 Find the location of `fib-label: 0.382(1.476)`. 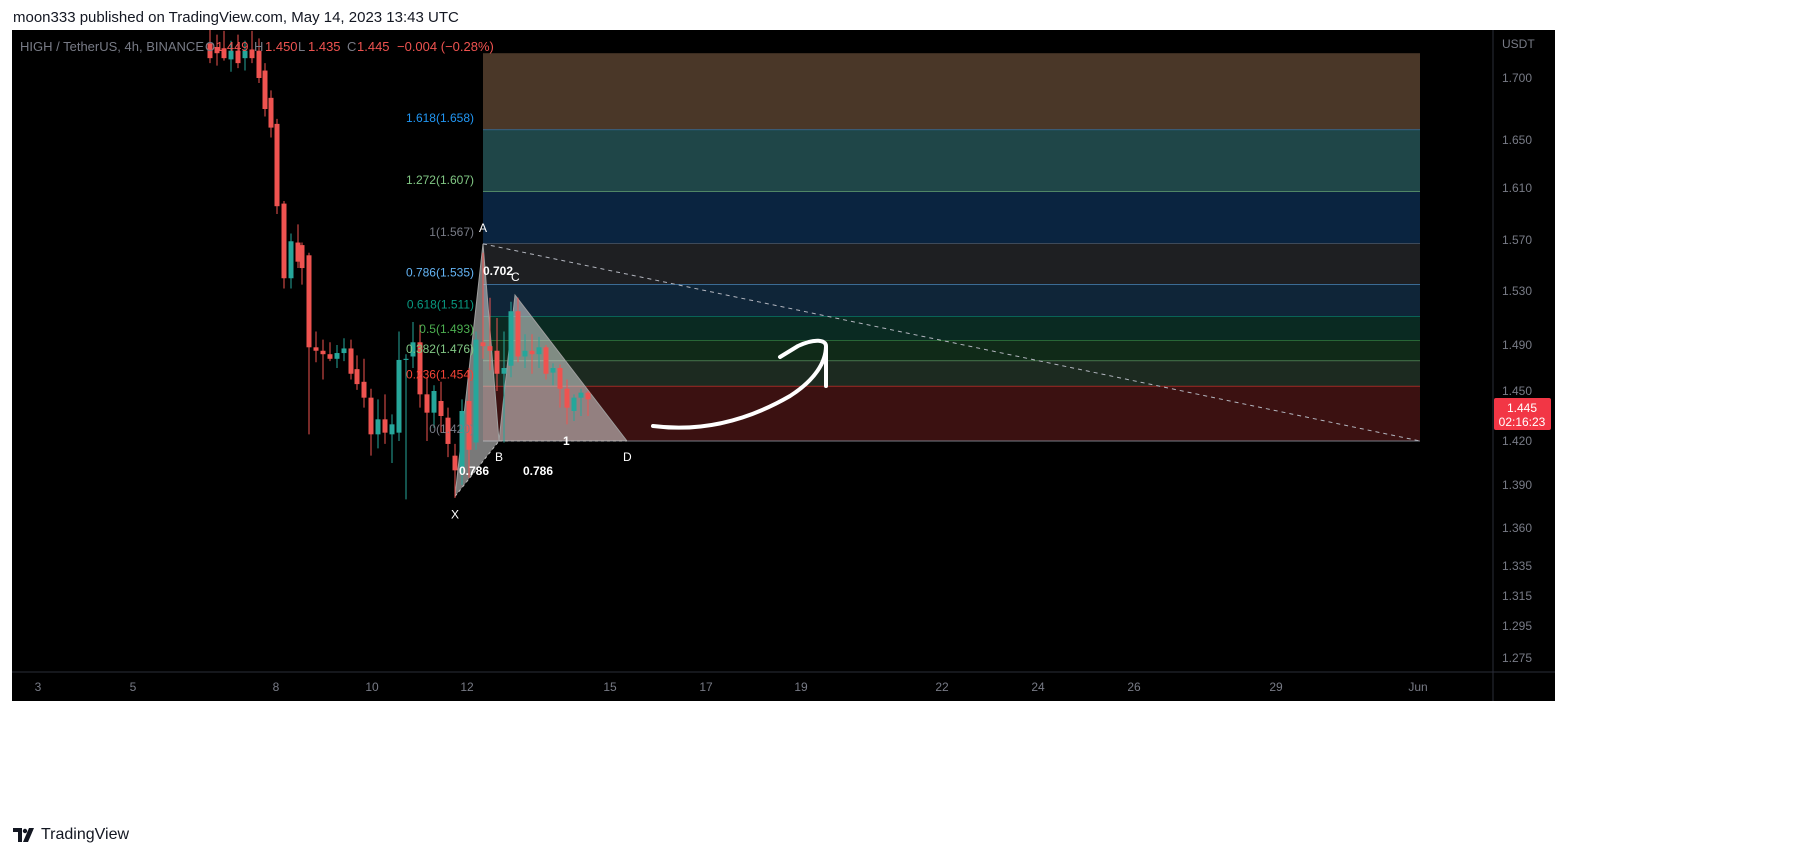

fib-label: 0.382(1.476) is located at coordinates (440, 349).